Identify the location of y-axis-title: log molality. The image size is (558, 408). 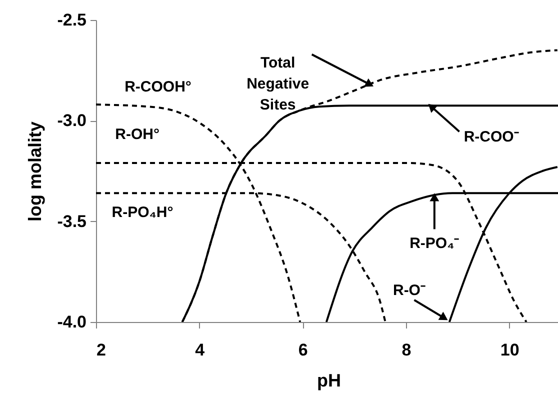
(35, 171).